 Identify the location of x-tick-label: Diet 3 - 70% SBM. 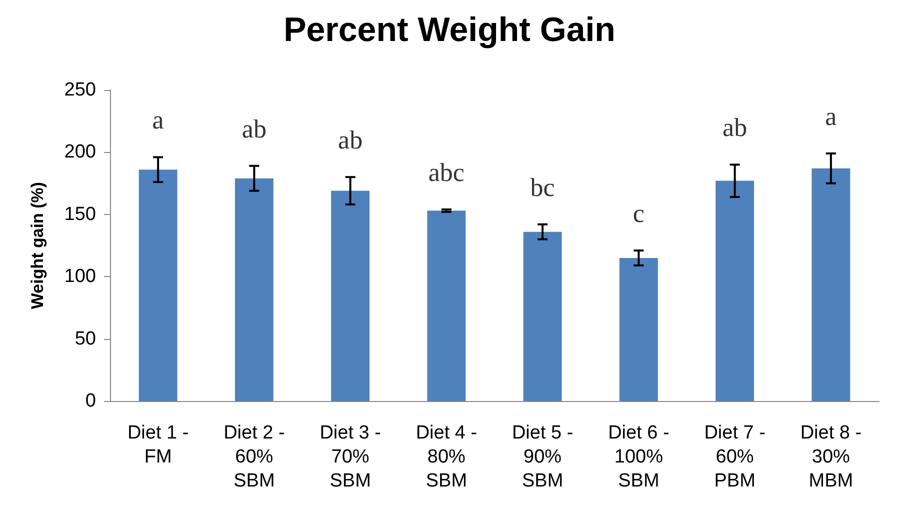
(350, 457).